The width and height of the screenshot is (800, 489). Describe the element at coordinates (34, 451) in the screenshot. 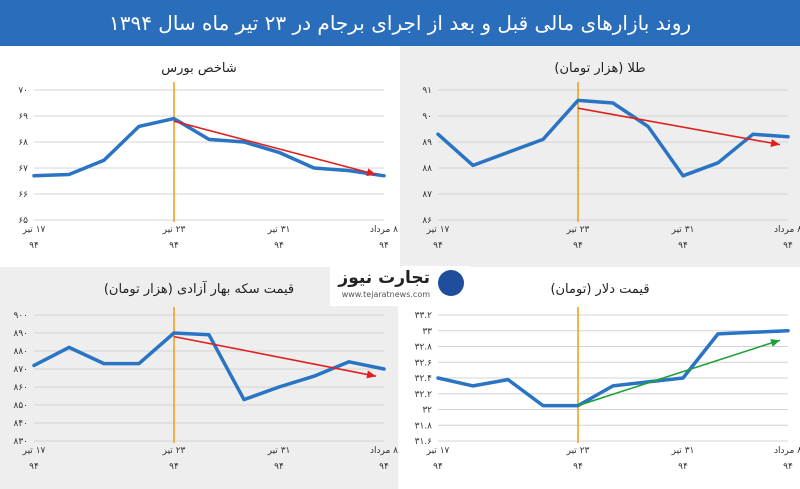

I see `coin-x-tick-label: ۱۷ تیر` at that location.